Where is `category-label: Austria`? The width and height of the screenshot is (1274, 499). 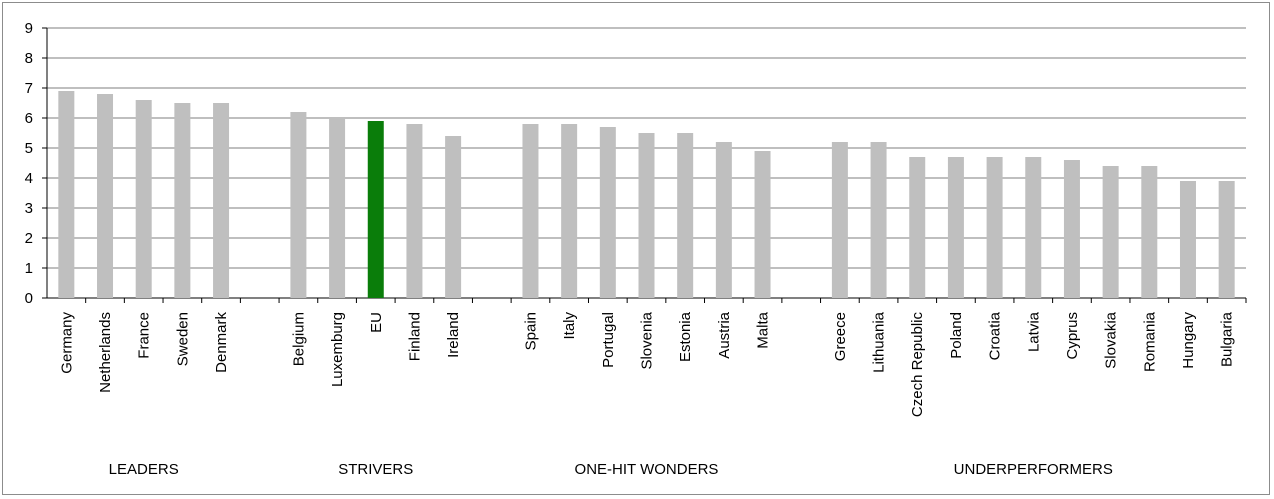
category-label: Austria is located at coordinates (724, 334).